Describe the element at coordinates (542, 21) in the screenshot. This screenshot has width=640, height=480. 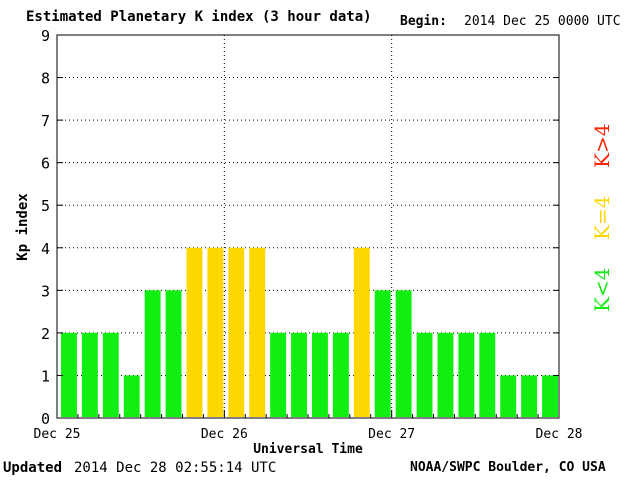
I see `begin-value: 2014 Dec 25 0000 UTC` at that location.